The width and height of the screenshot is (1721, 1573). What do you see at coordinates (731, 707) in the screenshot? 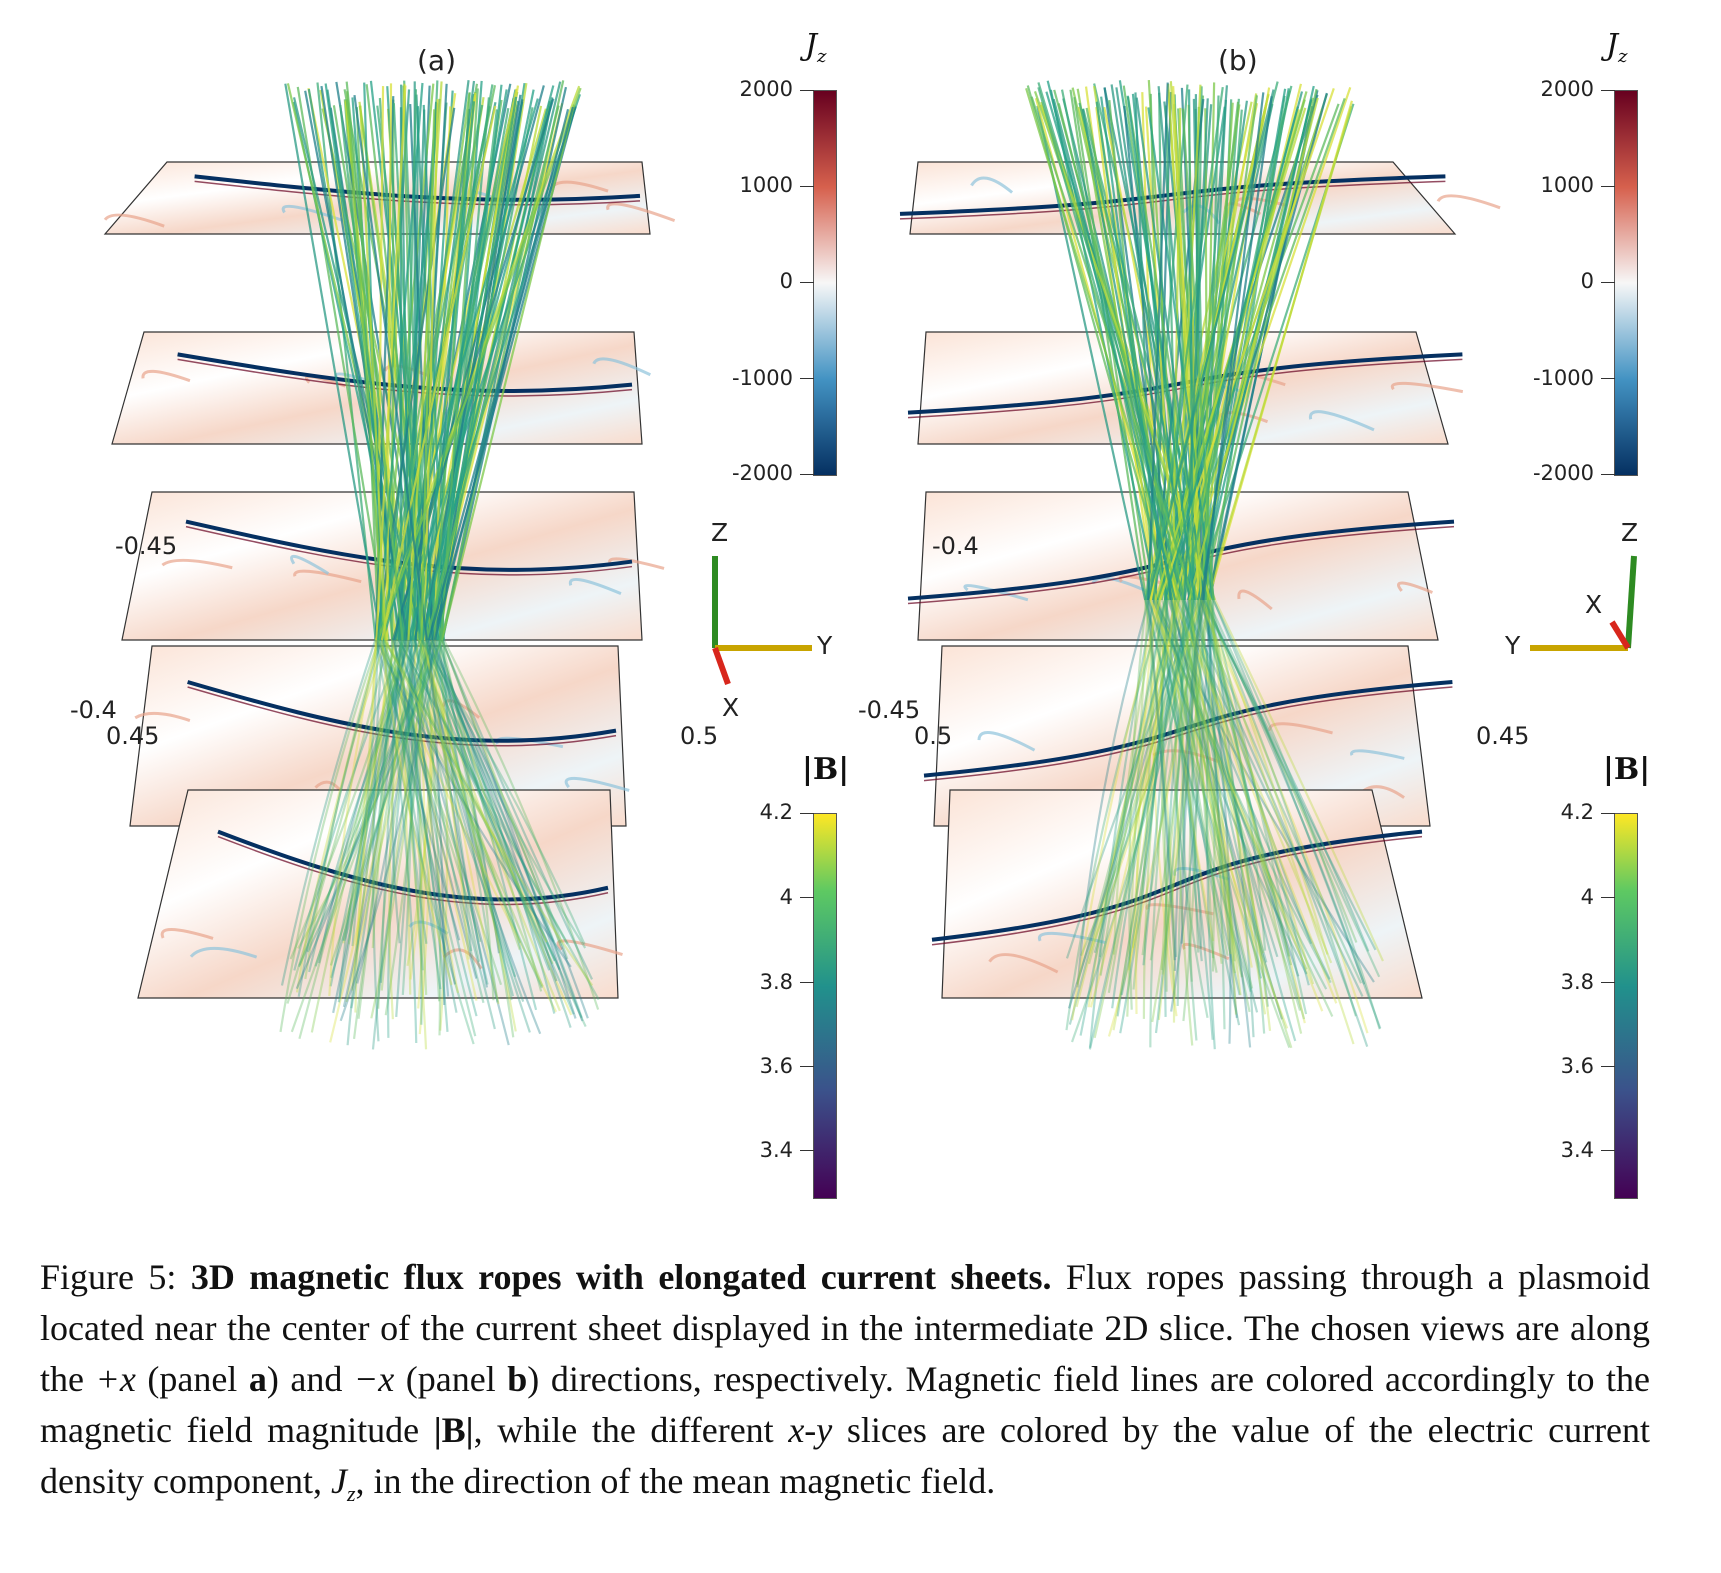
I see `panel-a-triad-x-label: X` at bounding box center [731, 707].